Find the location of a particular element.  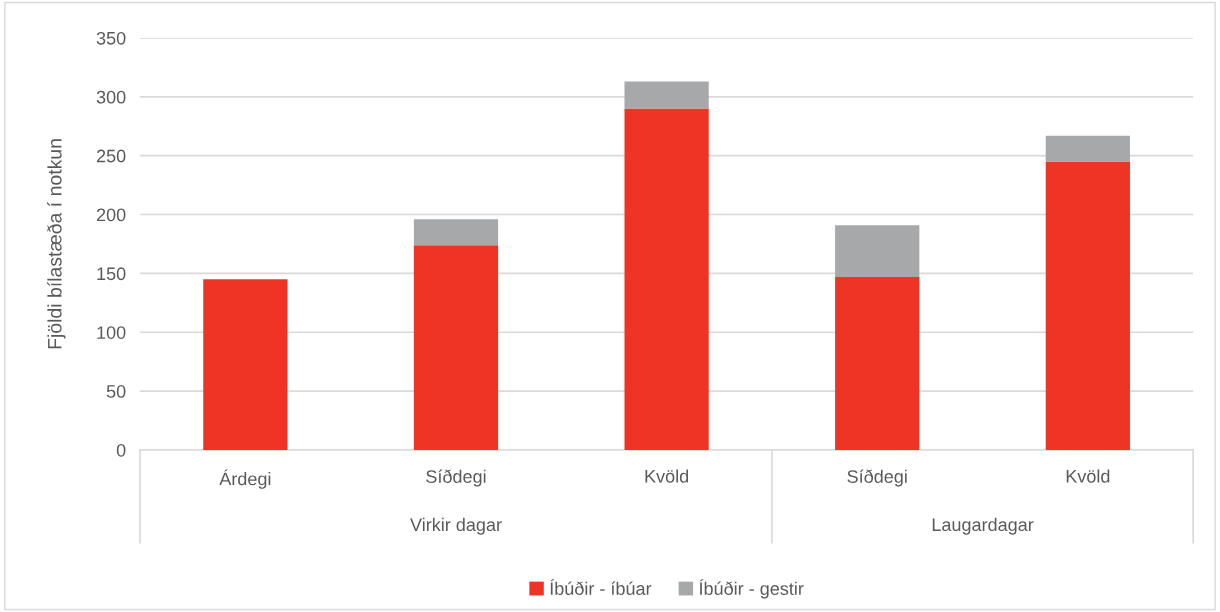

y-tick-label: 100 is located at coordinates (111, 332).